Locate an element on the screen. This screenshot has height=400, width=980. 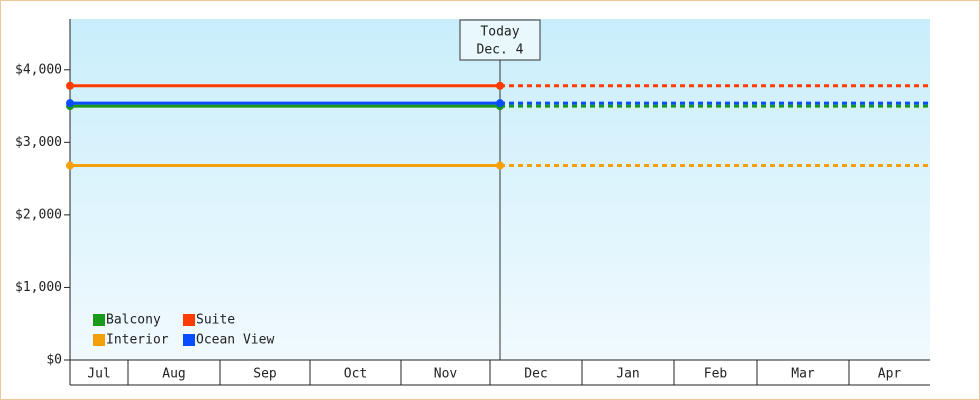
legend-label: Balcony is located at coordinates (133, 320).